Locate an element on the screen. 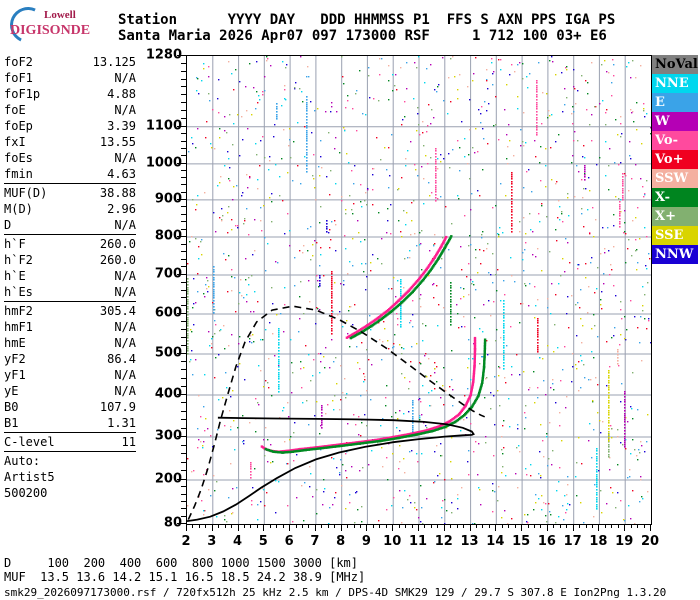 The width and height of the screenshot is (700, 600). legend-item-vo: Vo- is located at coordinates (675, 140).